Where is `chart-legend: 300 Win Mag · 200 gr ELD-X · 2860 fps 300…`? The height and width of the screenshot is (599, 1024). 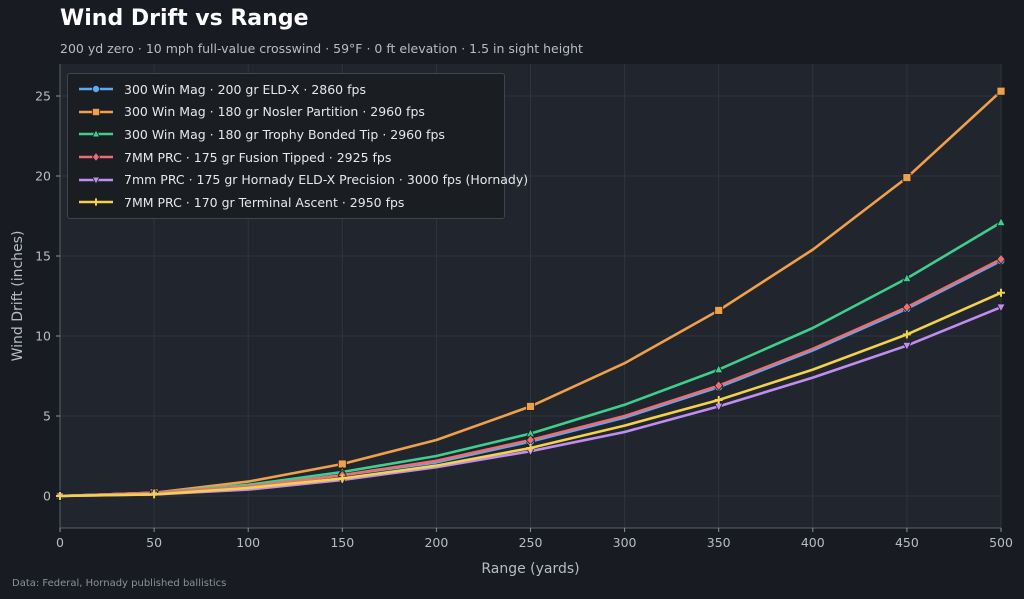
chart-legend: 300 Win Mag · 200 gr ELD-X · 2860 fps 300… is located at coordinates (297, 146).